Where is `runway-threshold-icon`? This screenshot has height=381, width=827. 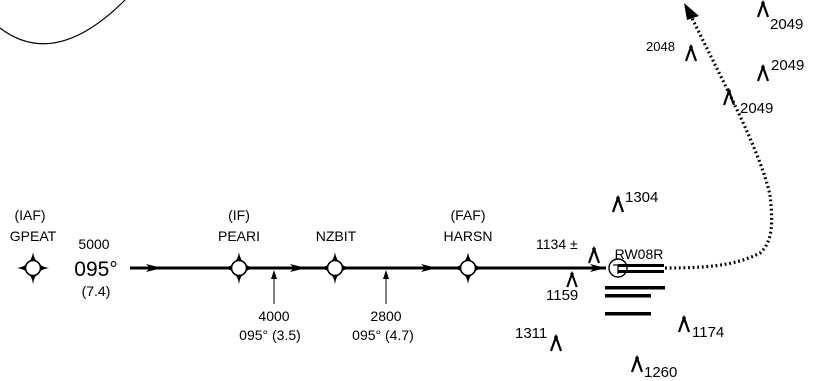 runway-threshold-icon is located at coordinates (618, 268).